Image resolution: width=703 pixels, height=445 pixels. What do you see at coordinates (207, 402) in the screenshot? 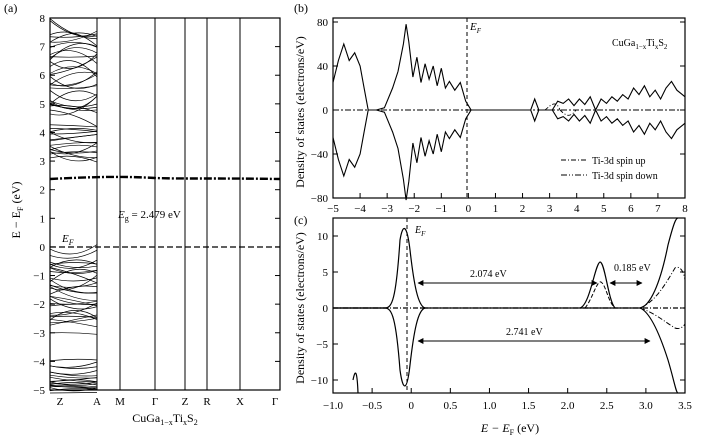
I see `panel-a-xtick: R` at bounding box center [207, 402].